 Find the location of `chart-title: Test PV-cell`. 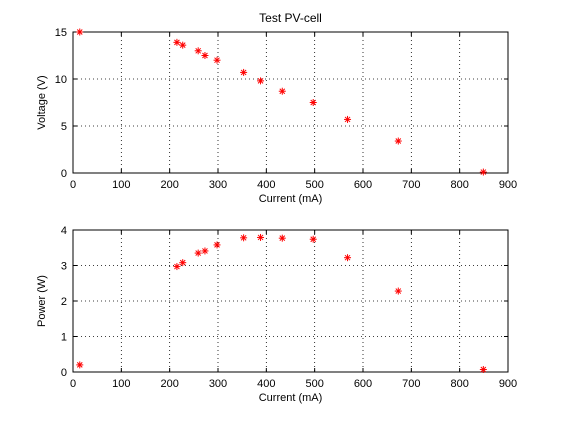

chart-title: Test PV-cell is located at coordinates (290, 18).